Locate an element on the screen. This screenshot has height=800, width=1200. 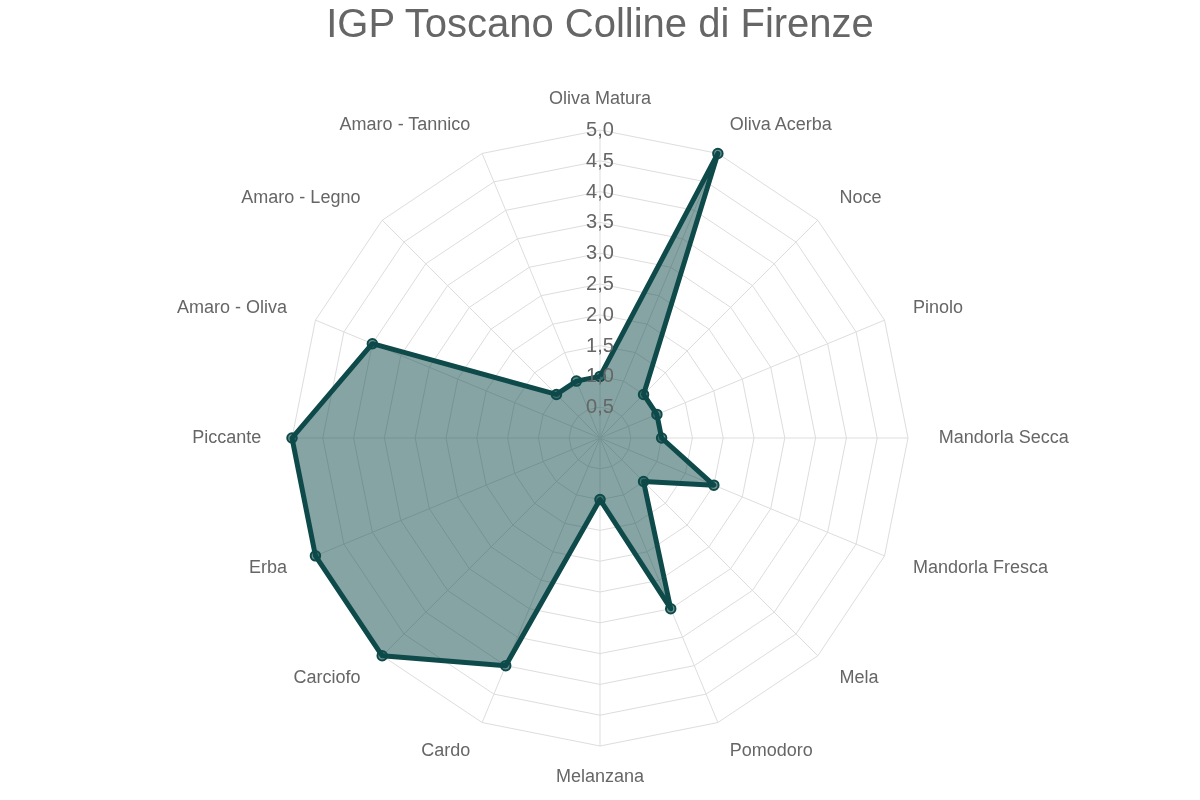
spoke-label: Mandorla Fresca is located at coordinates (981, 566).